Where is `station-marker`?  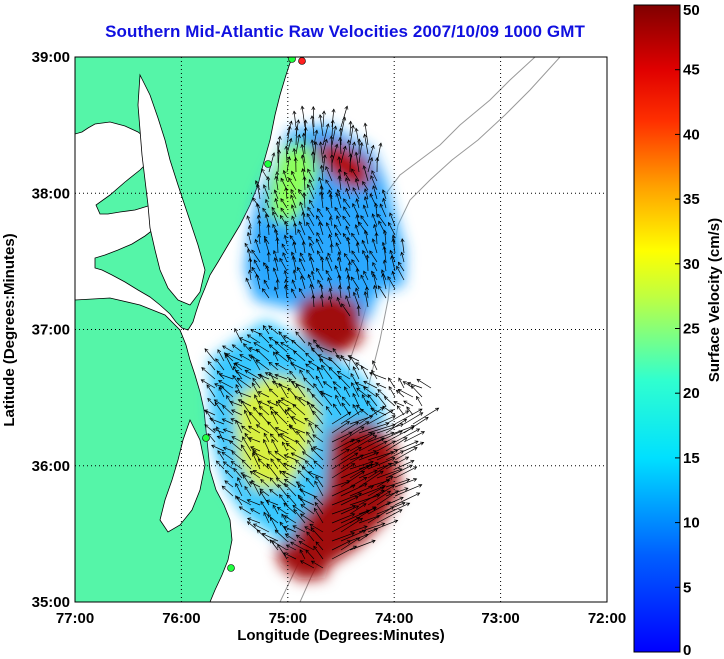
station-marker is located at coordinates (268, 164).